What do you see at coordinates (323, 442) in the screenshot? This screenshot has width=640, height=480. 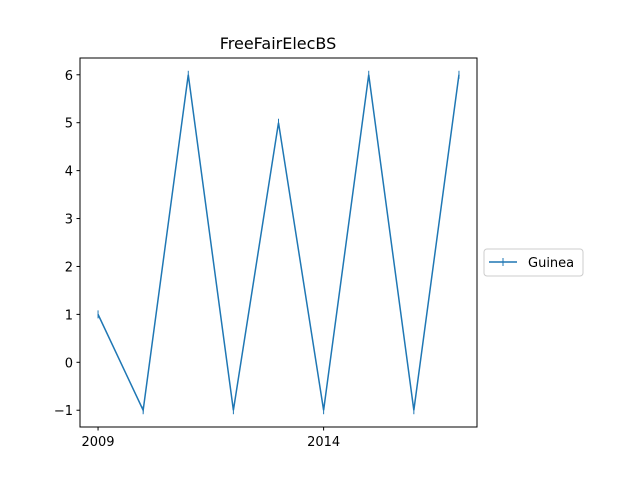 I see `x-tick-label: 2014` at bounding box center [323, 442].